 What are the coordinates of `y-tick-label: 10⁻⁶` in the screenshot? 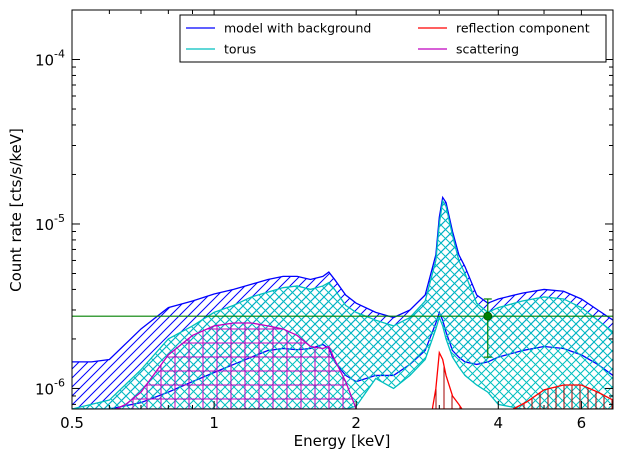 It's located at (50, 387).